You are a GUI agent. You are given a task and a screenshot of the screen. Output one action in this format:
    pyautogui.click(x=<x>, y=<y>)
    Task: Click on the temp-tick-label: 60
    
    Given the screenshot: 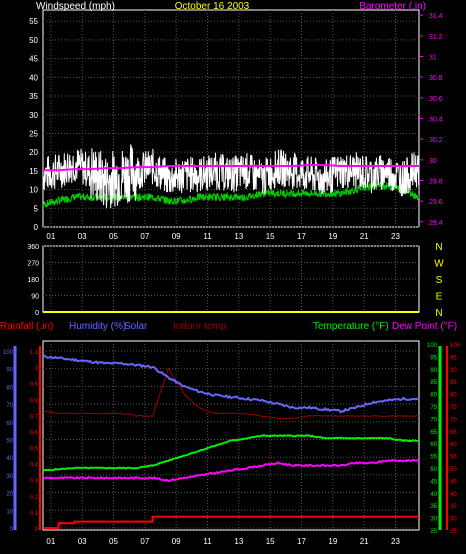 What is the action you would take?
    pyautogui.click(x=433, y=445)
    